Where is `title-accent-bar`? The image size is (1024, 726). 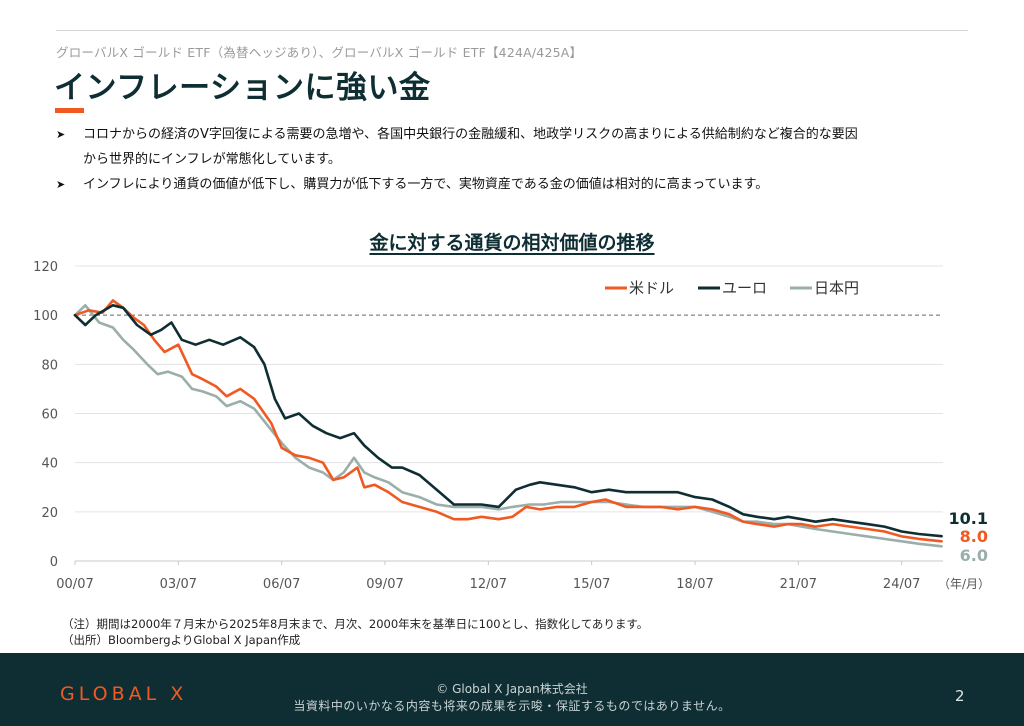
title-accent-bar is located at coordinates (69, 110).